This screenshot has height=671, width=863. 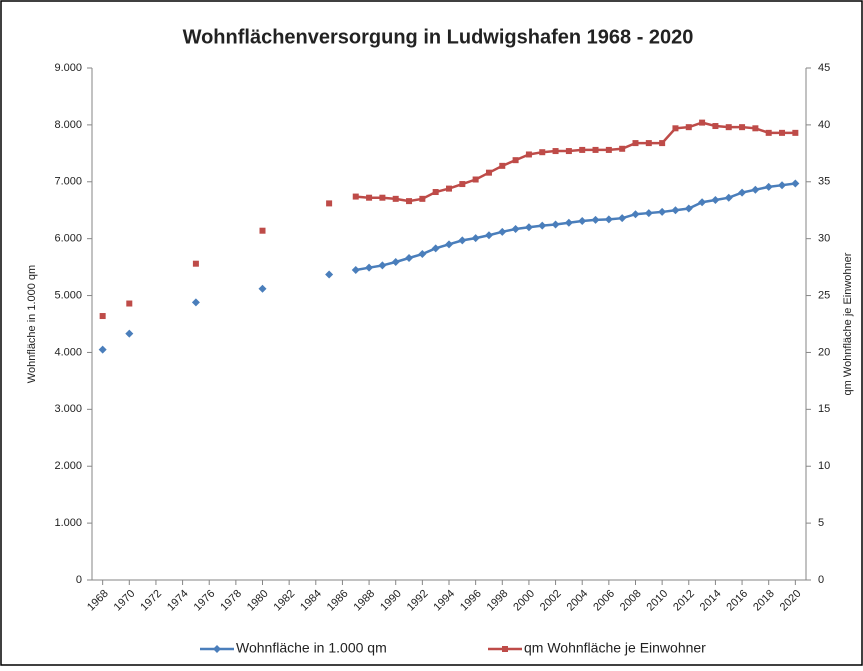 I want to click on y2-tick-label: 10, so click(x=824, y=466).